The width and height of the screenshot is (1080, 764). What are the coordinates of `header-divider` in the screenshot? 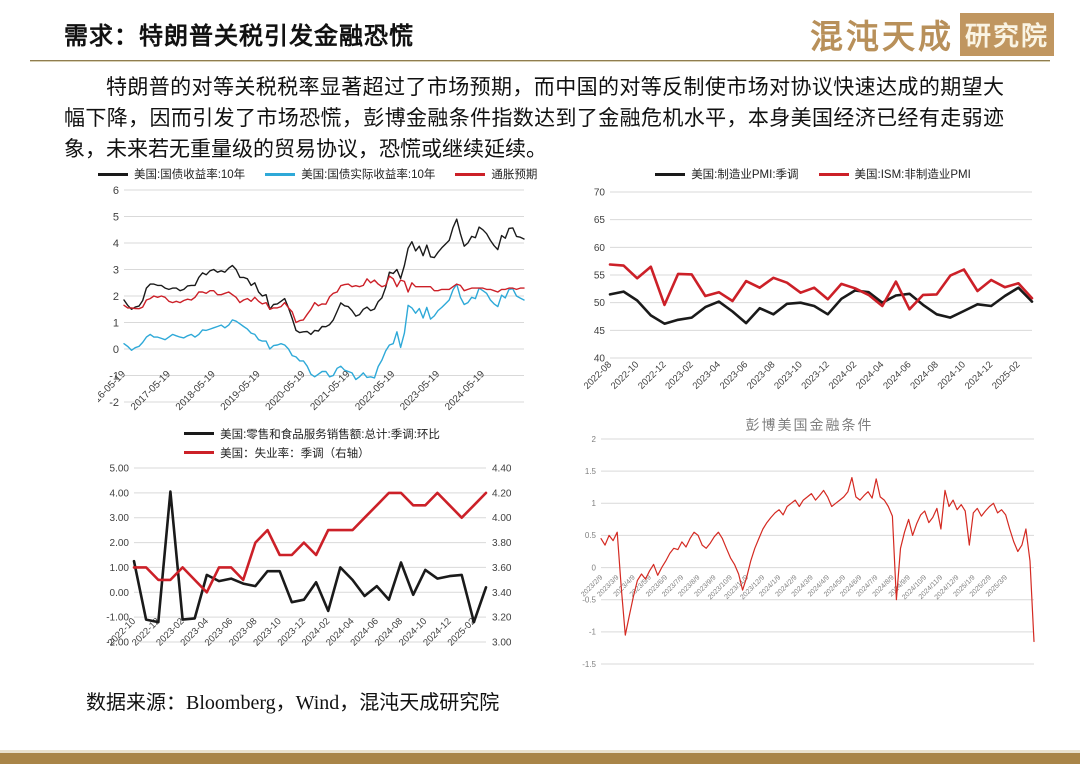 It's located at (540, 61).